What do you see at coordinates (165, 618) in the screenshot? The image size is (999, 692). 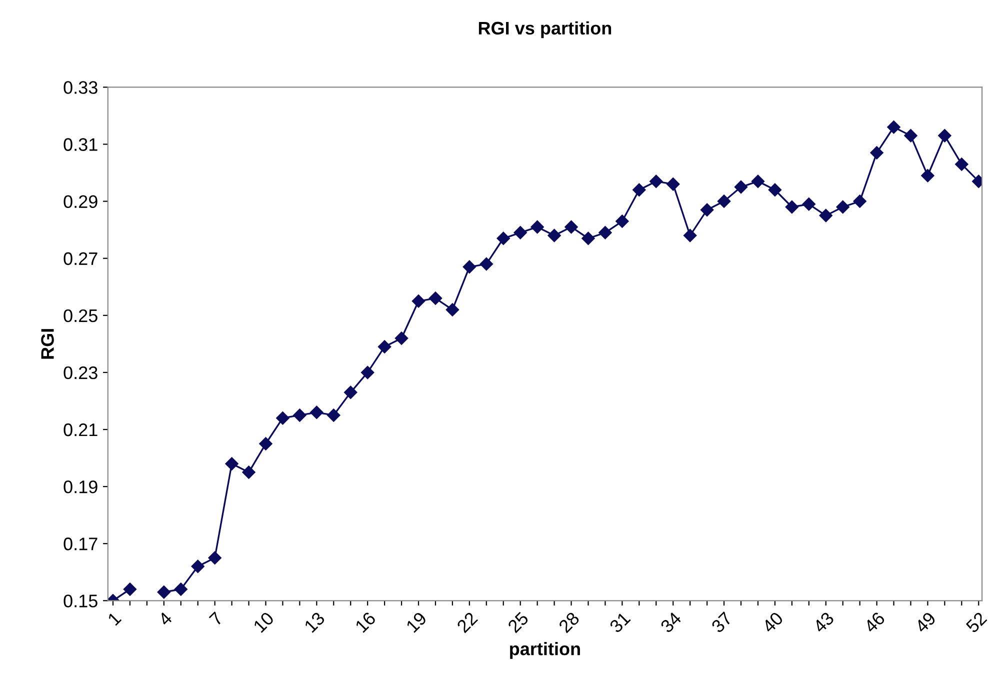 I see `x-tick-label: 4` at bounding box center [165, 618].